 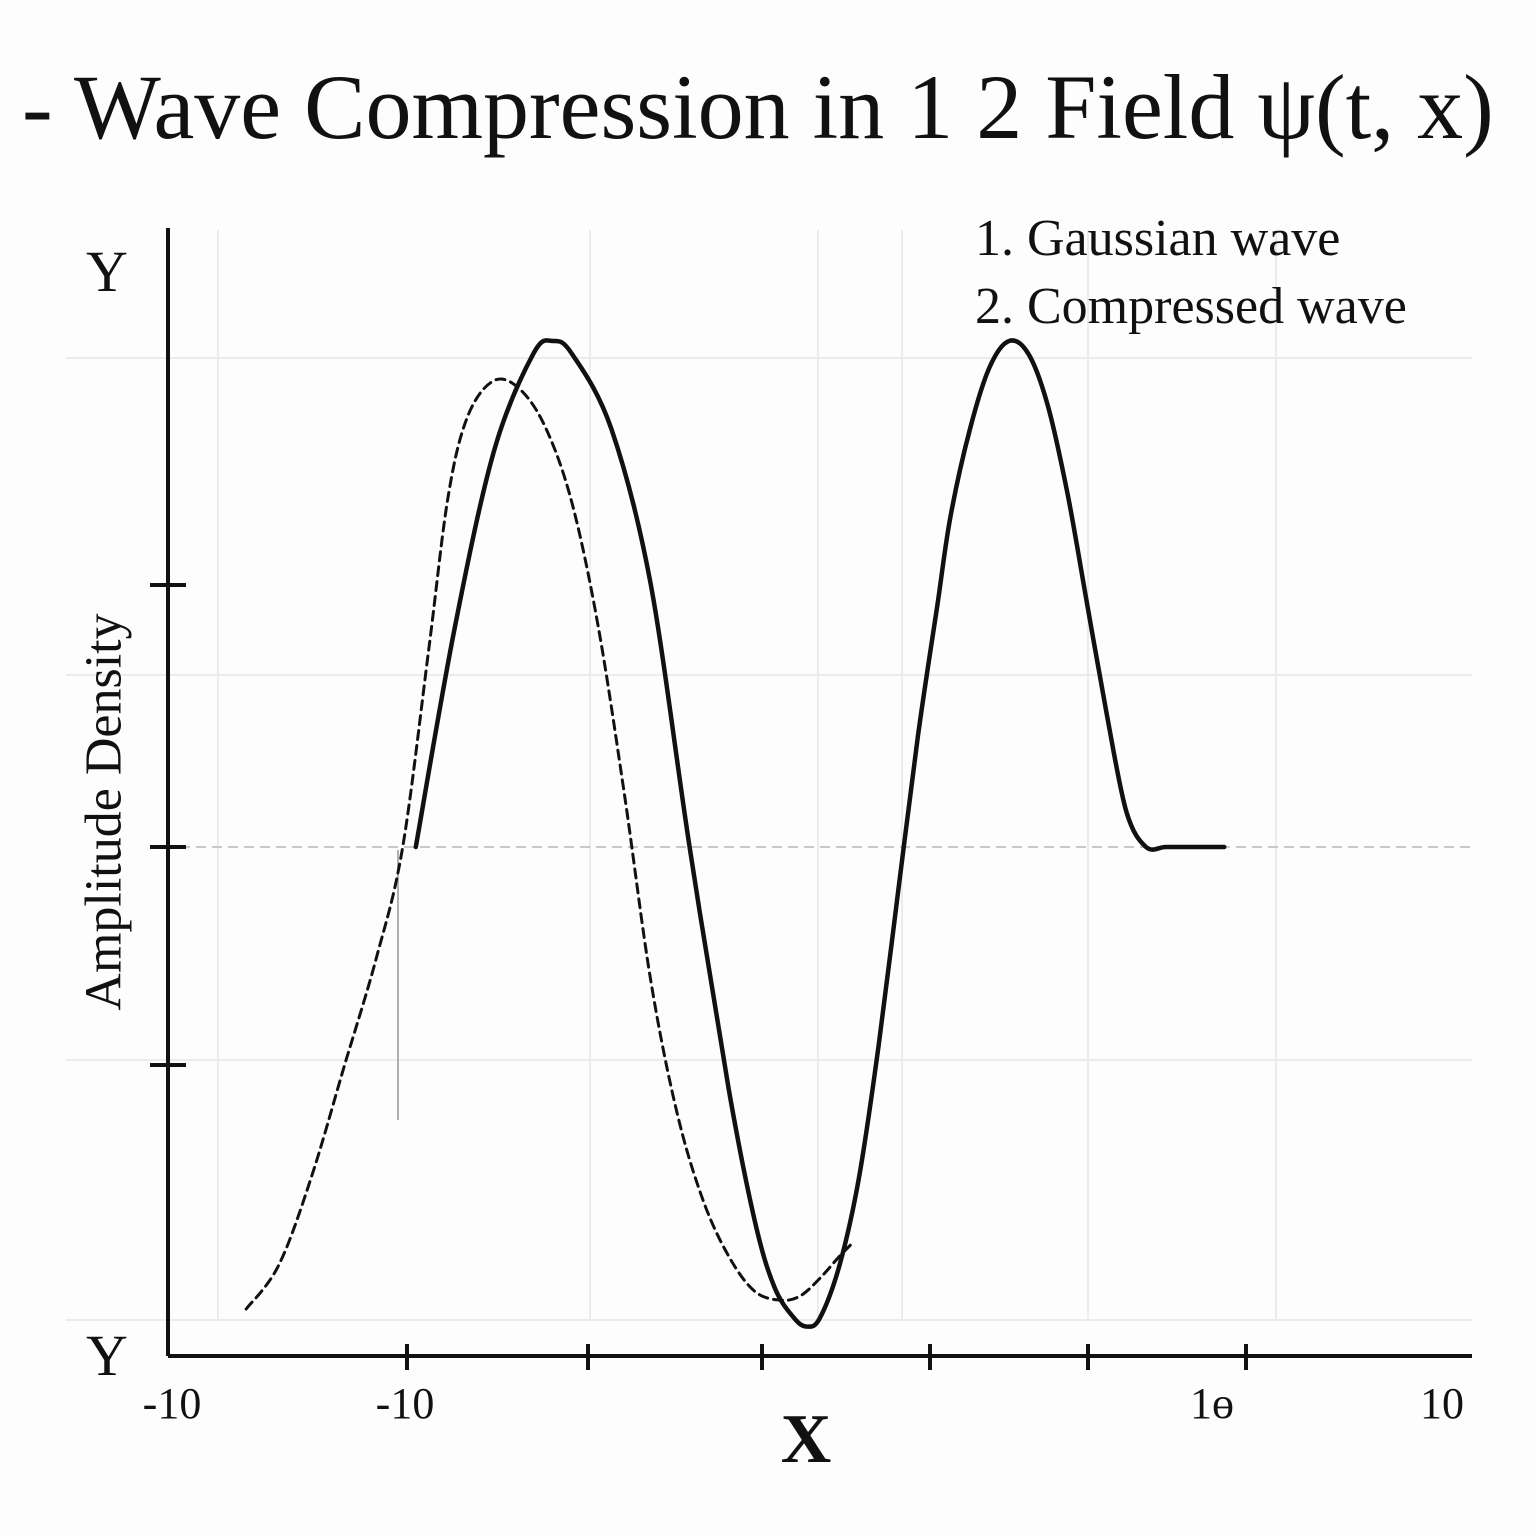 What do you see at coordinates (107, 1355) in the screenshot?
I see `y-axis-bottom-label: Y` at bounding box center [107, 1355].